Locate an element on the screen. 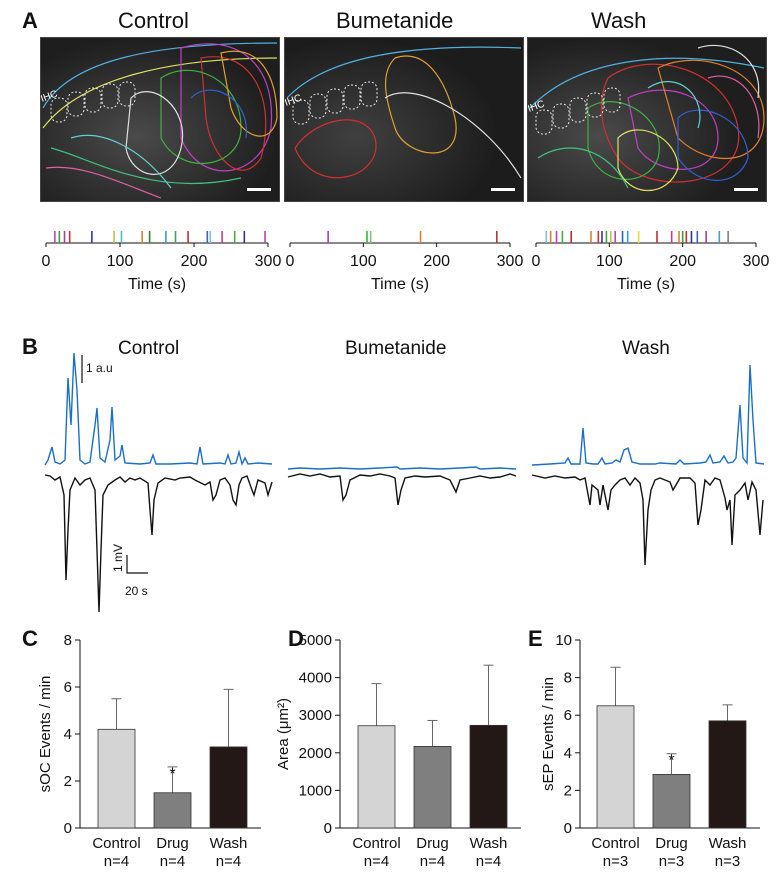  electrical-trace-control is located at coordinates (158, 543).